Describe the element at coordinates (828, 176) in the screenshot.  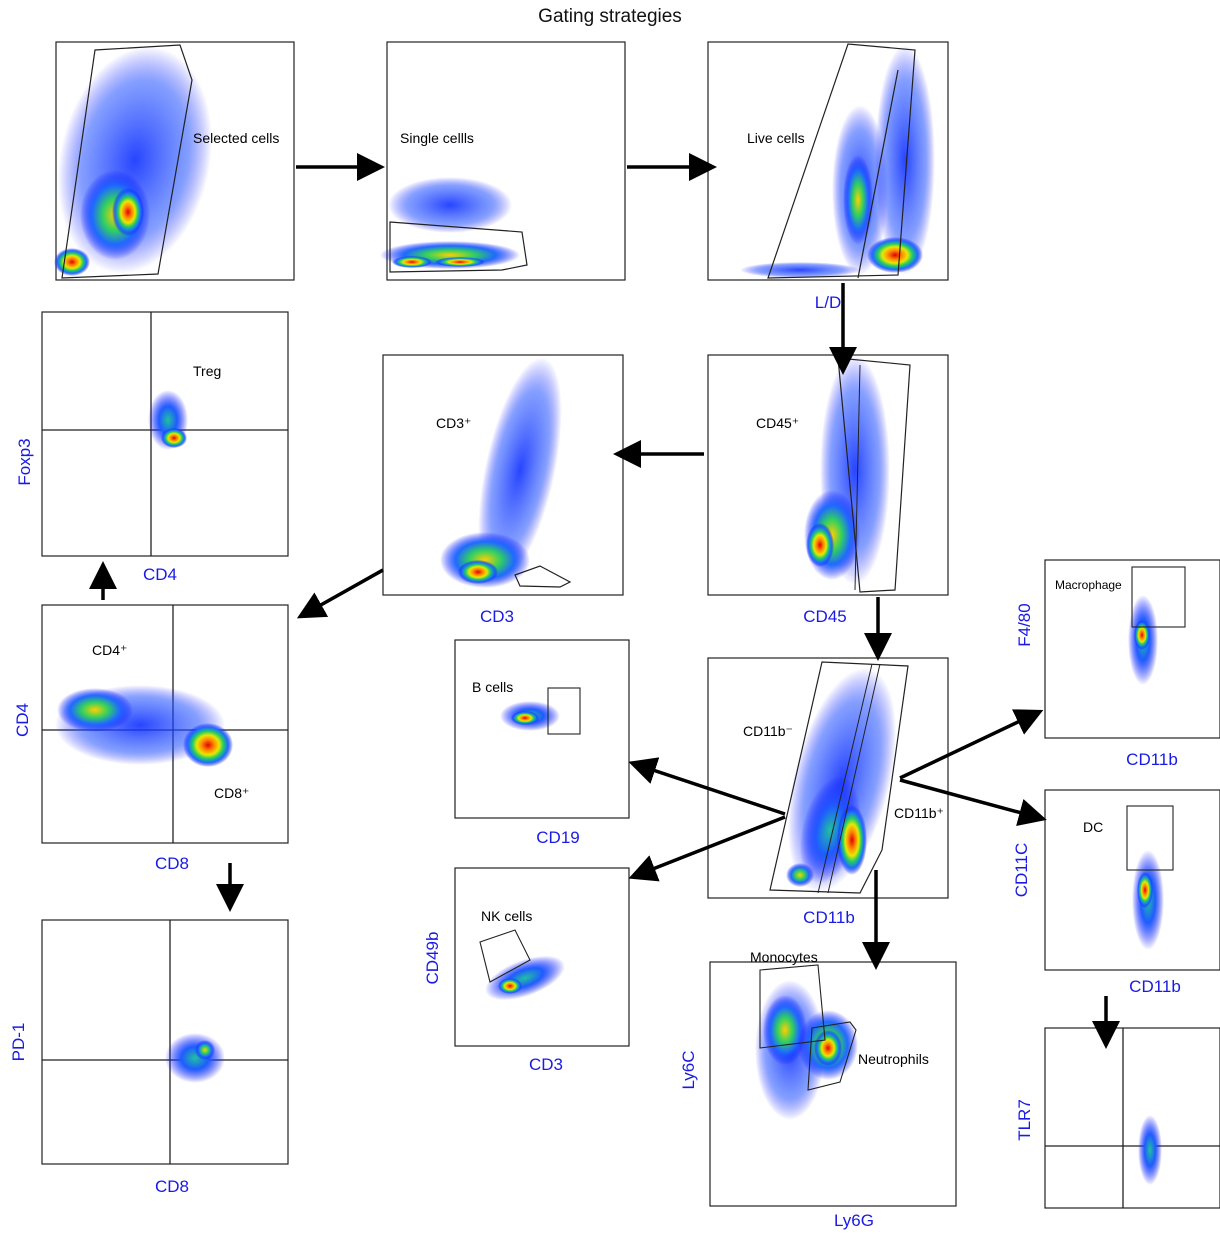
I see `panel-live-cells: Live cells L/D` at that location.